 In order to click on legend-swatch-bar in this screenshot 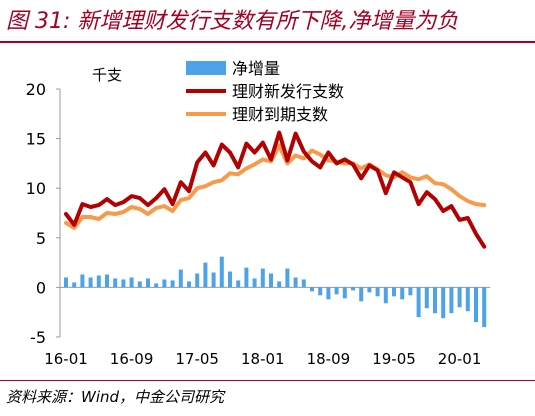, I will do `click(206, 68)`.